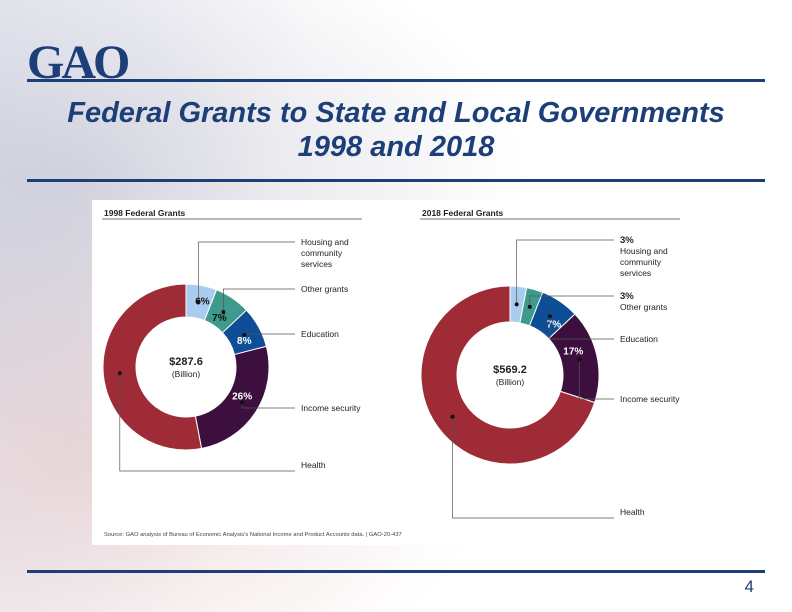 This screenshot has height=612, width=792. What do you see at coordinates (396, 80) in the screenshot?
I see `header-rule-top` at bounding box center [396, 80].